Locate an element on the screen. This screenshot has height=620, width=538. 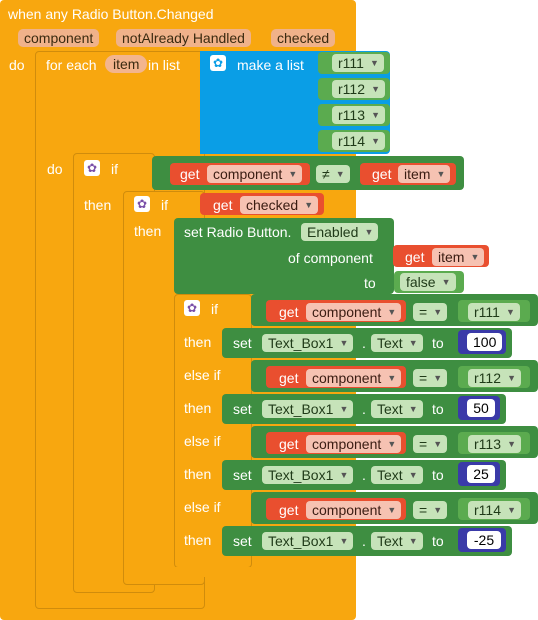
event-do-label: do is located at coordinates (17, 65).